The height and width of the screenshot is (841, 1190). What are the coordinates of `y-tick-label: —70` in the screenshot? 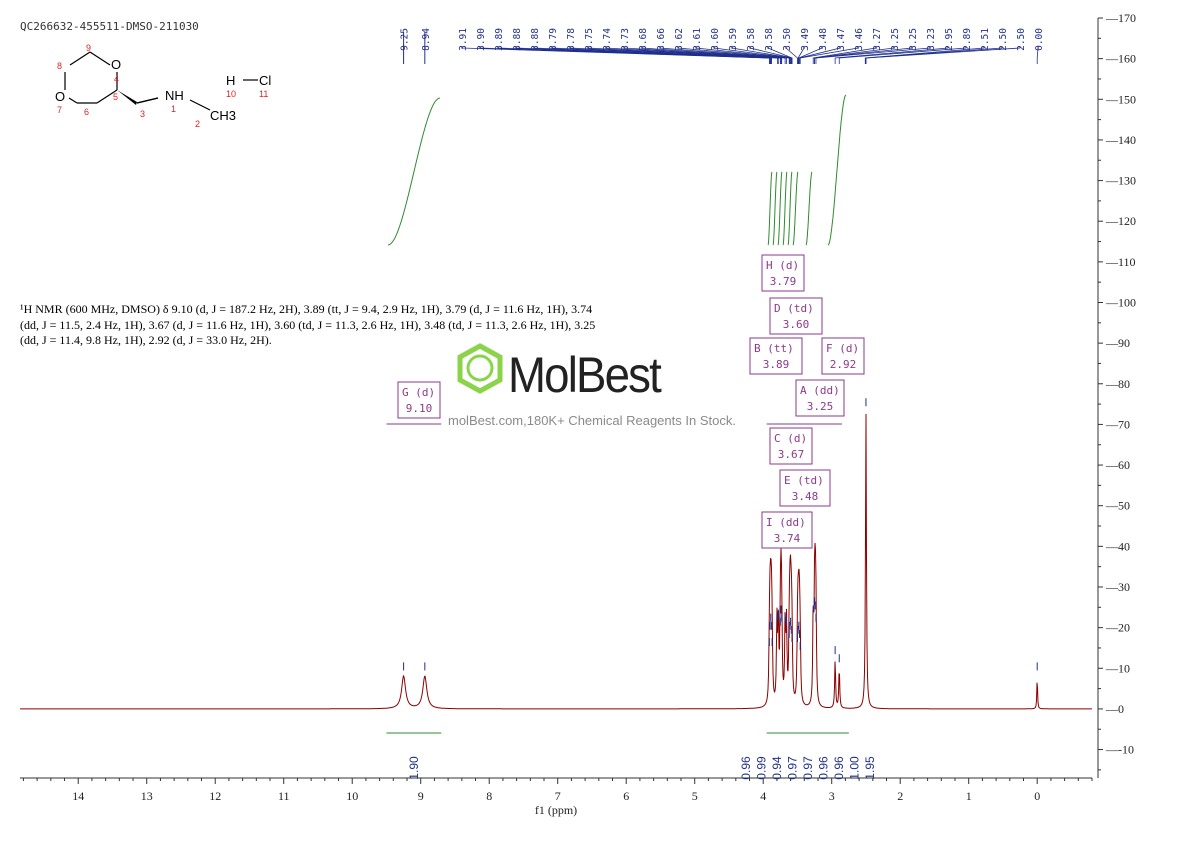 It's located at (1117, 424).